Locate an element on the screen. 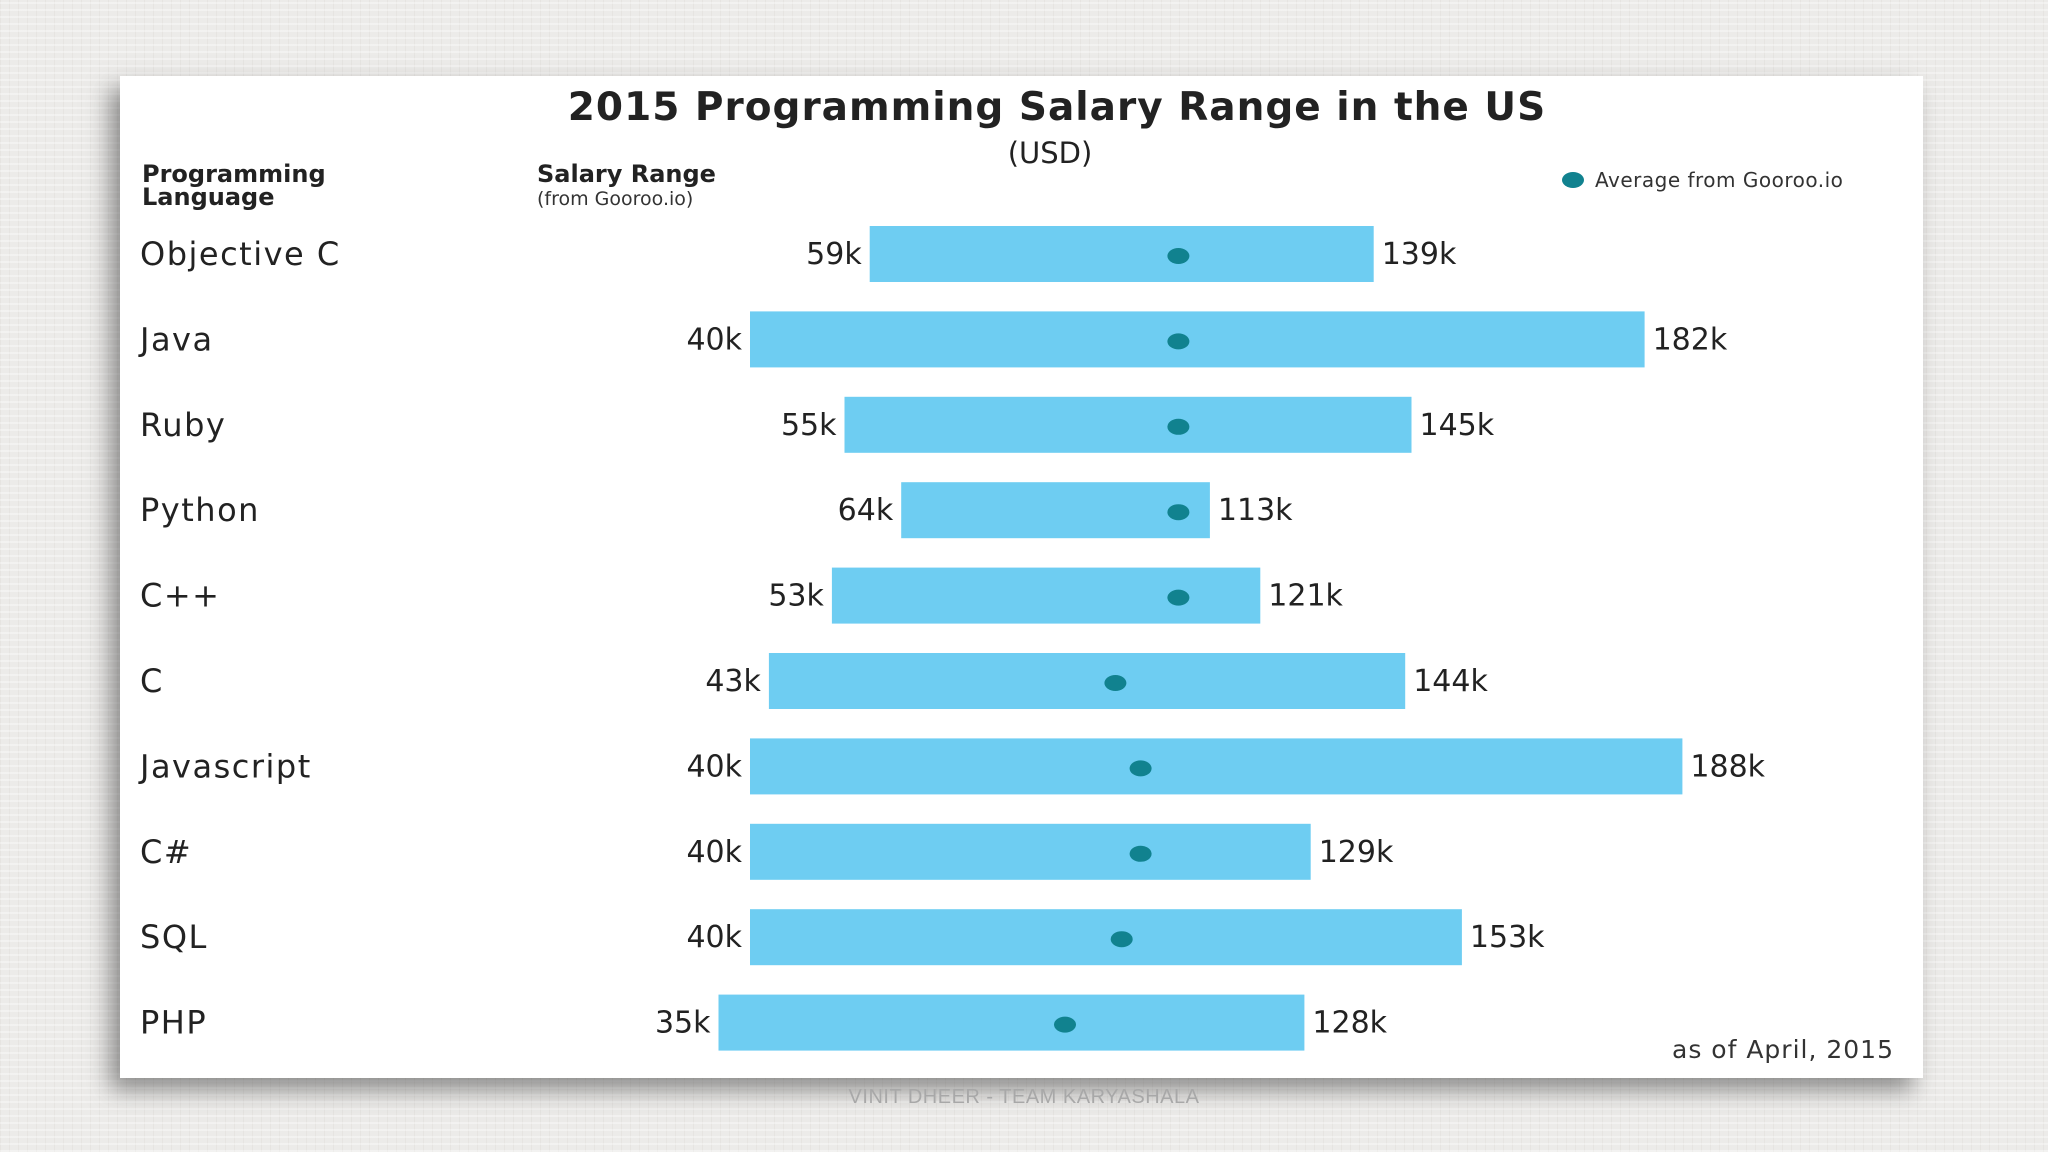 This screenshot has height=1152, width=2048. language-label: PHP is located at coordinates (173, 1023).